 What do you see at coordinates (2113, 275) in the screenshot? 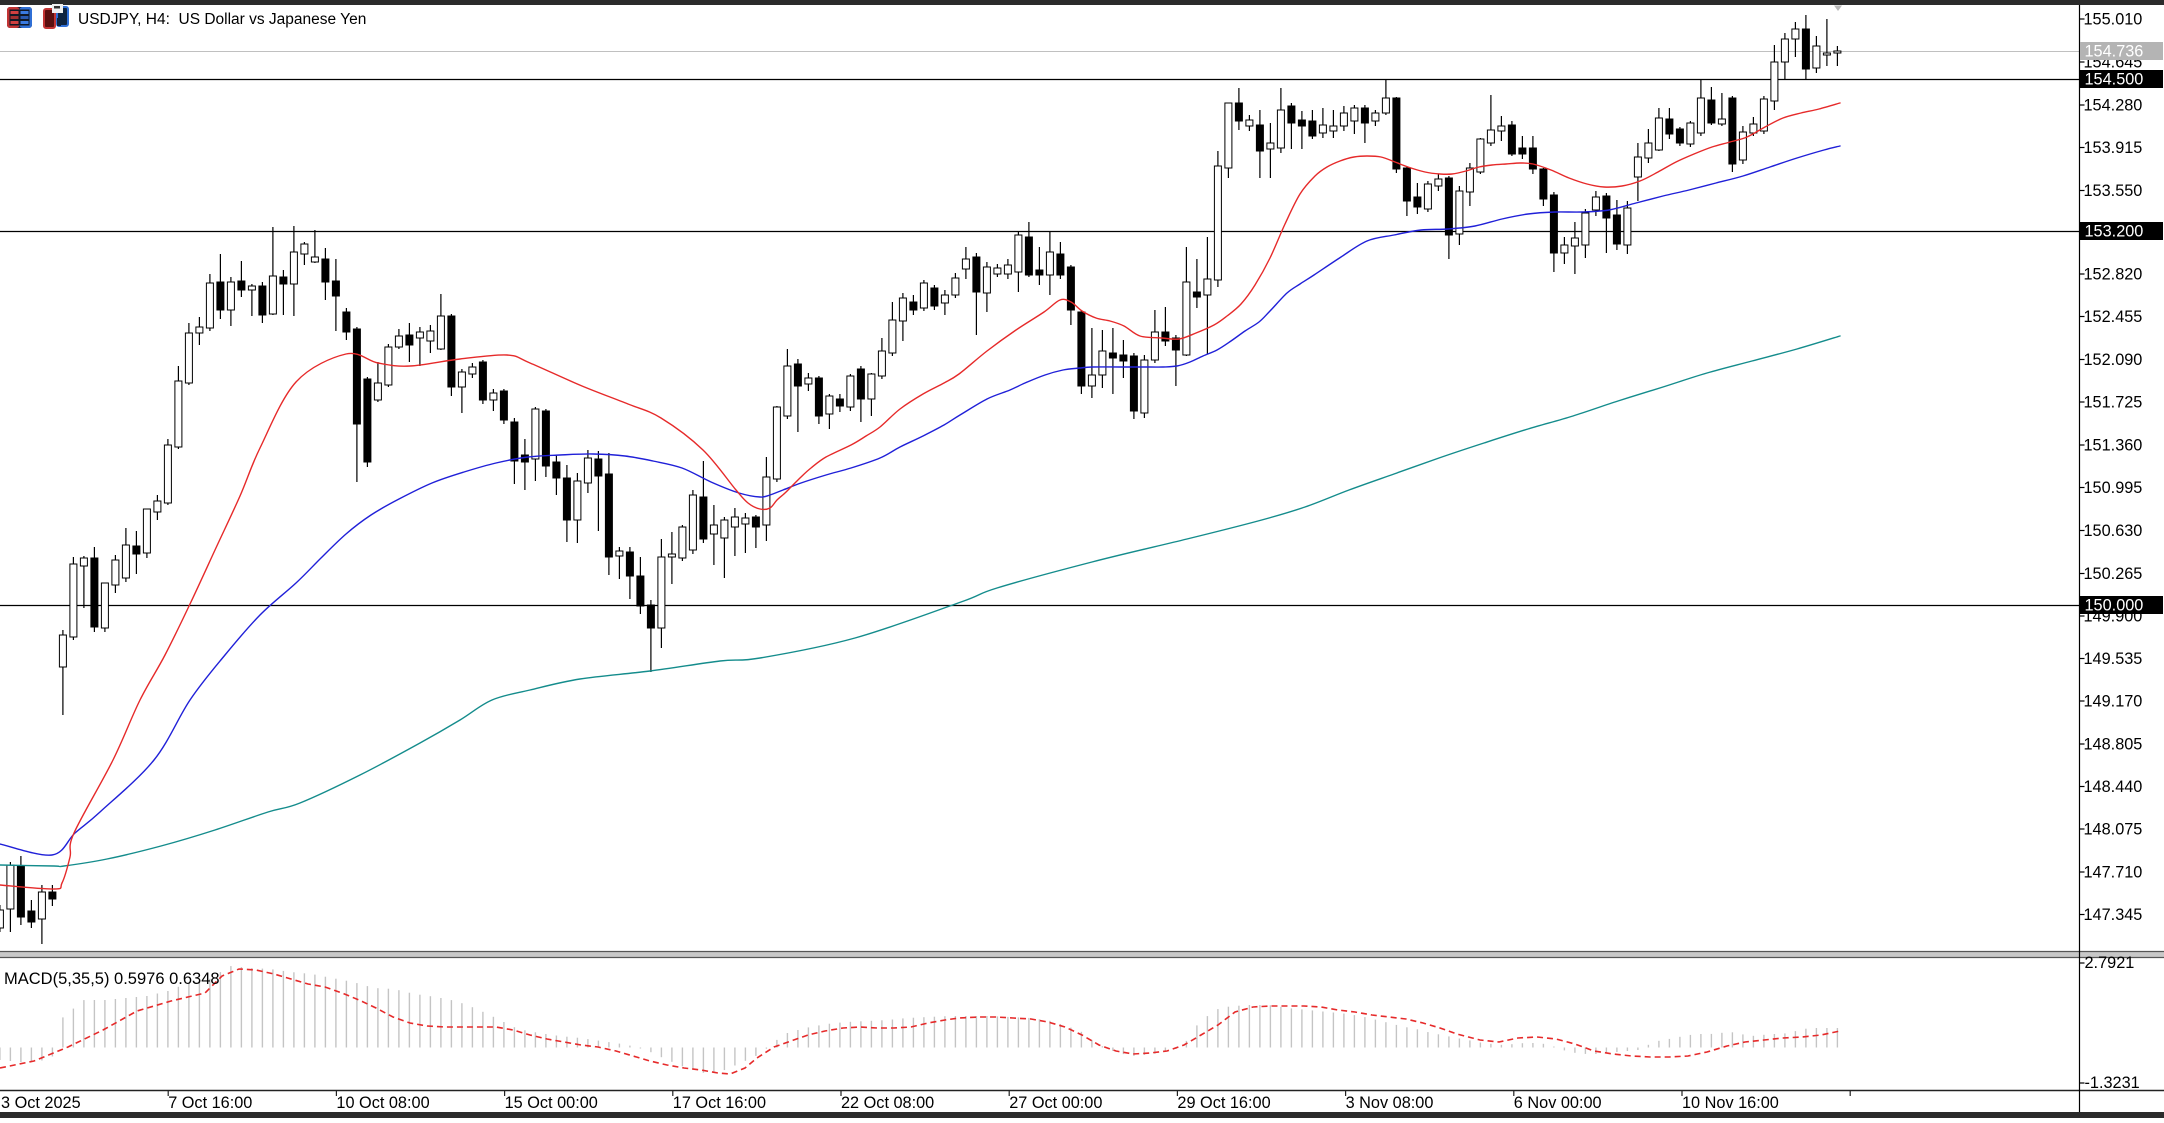
I see `svg-text: 152.820` at bounding box center [2113, 275].